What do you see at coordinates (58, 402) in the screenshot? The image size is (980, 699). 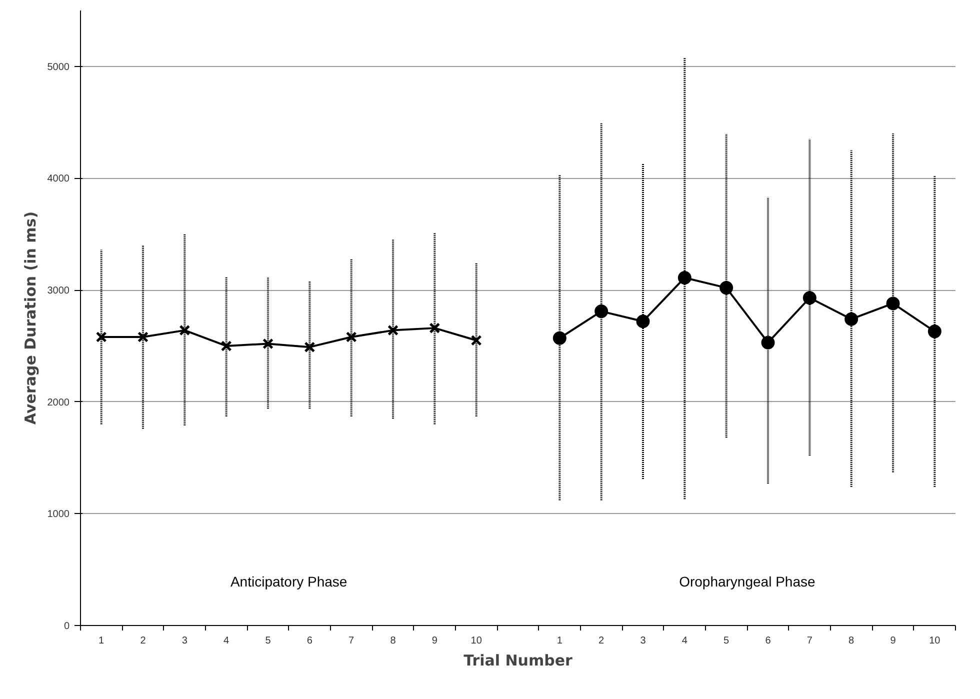 I see `y-tick-label: 2000` at bounding box center [58, 402].